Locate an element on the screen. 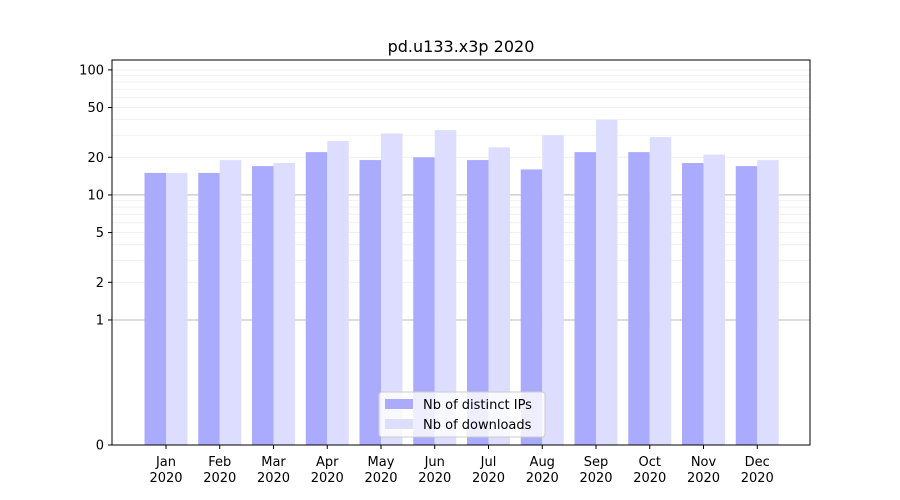 Image resolution: width=900 pixels, height=500 pixels. chart-title: pd.u133.x3p 2020 is located at coordinates (461, 46).